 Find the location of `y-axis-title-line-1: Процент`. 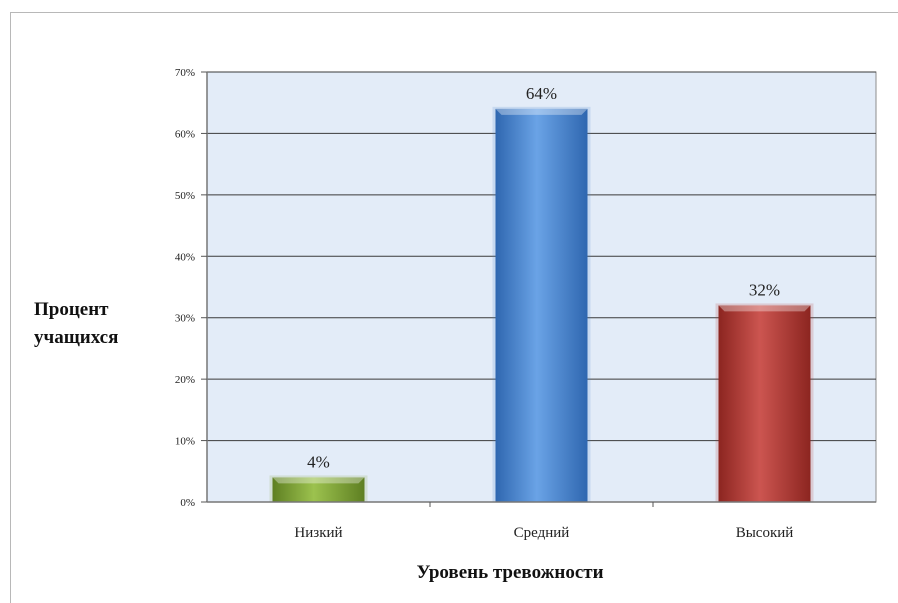

y-axis-title-line-1: Процент is located at coordinates (71, 309).